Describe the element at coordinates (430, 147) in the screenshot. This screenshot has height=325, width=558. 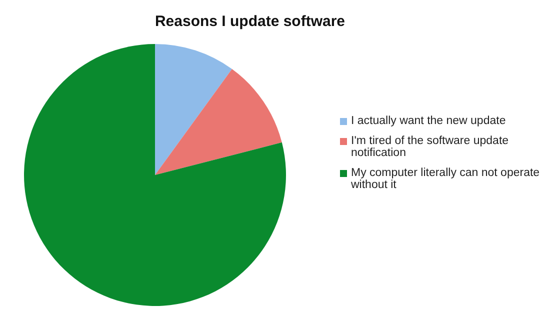
I see `legend-label: I'm tired of the software update notification` at that location.